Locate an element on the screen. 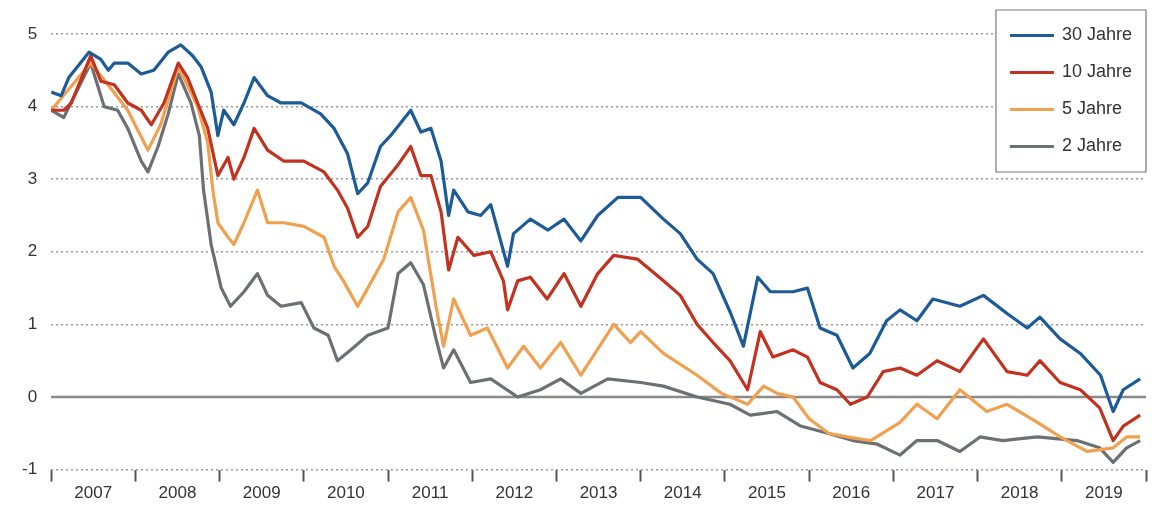  x-tick-label: 2007 is located at coordinates (93, 493).